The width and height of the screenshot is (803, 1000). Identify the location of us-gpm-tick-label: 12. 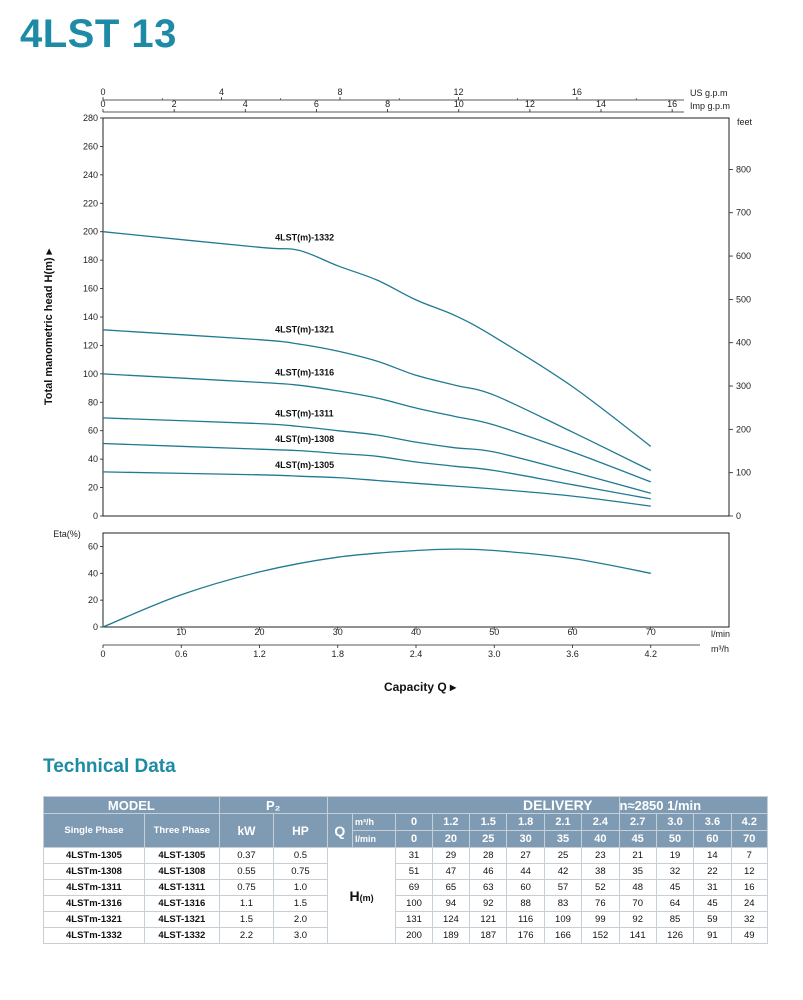
(458, 92).